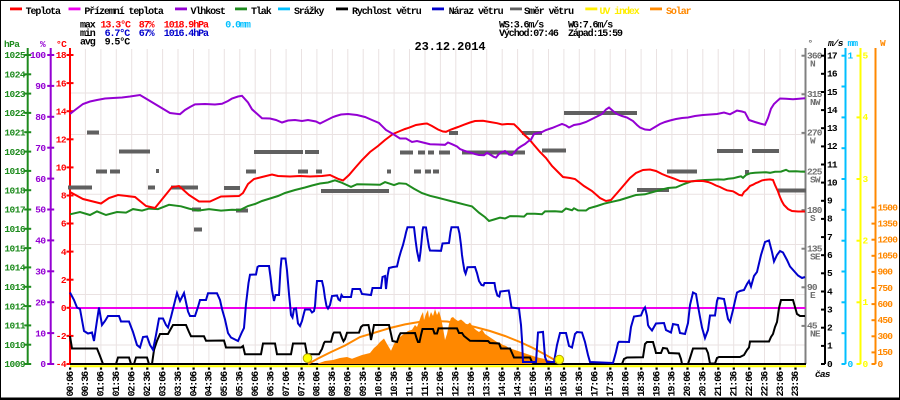 The width and height of the screenshot is (900, 400). I want to click on svg-text: 14:06, so click(503, 384).